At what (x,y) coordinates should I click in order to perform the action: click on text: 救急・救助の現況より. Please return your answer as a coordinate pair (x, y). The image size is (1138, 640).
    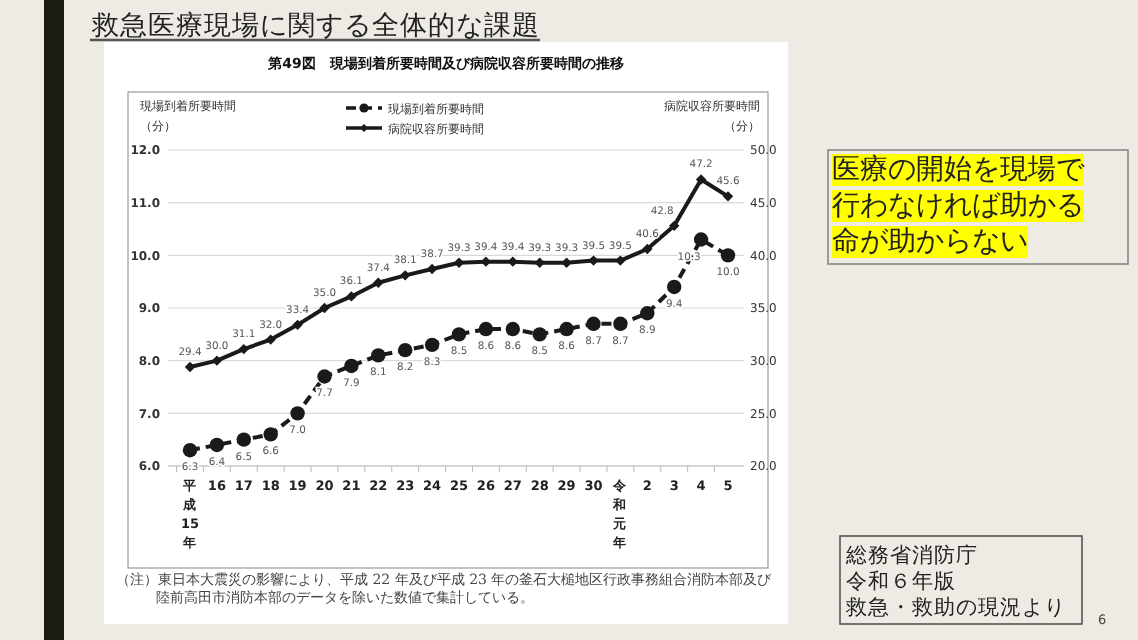
    Looking at the image, I should click on (955, 607).